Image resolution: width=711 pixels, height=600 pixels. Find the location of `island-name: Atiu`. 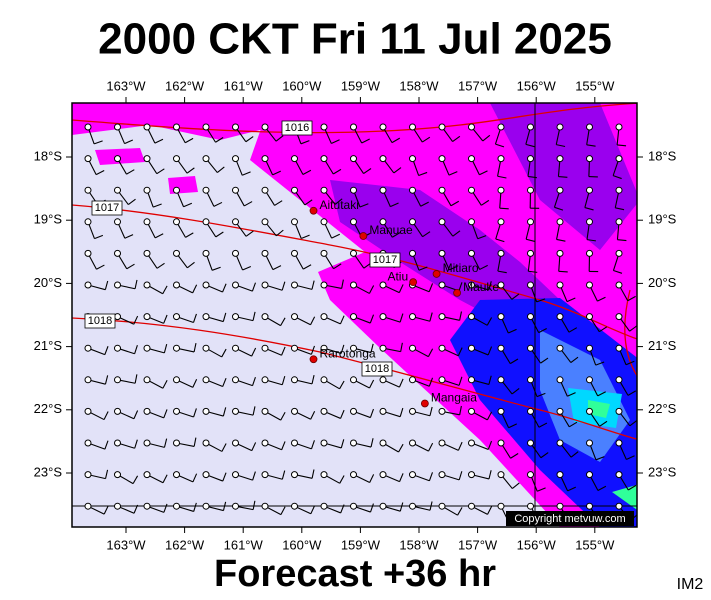

island-name: Atiu is located at coordinates (397, 276).